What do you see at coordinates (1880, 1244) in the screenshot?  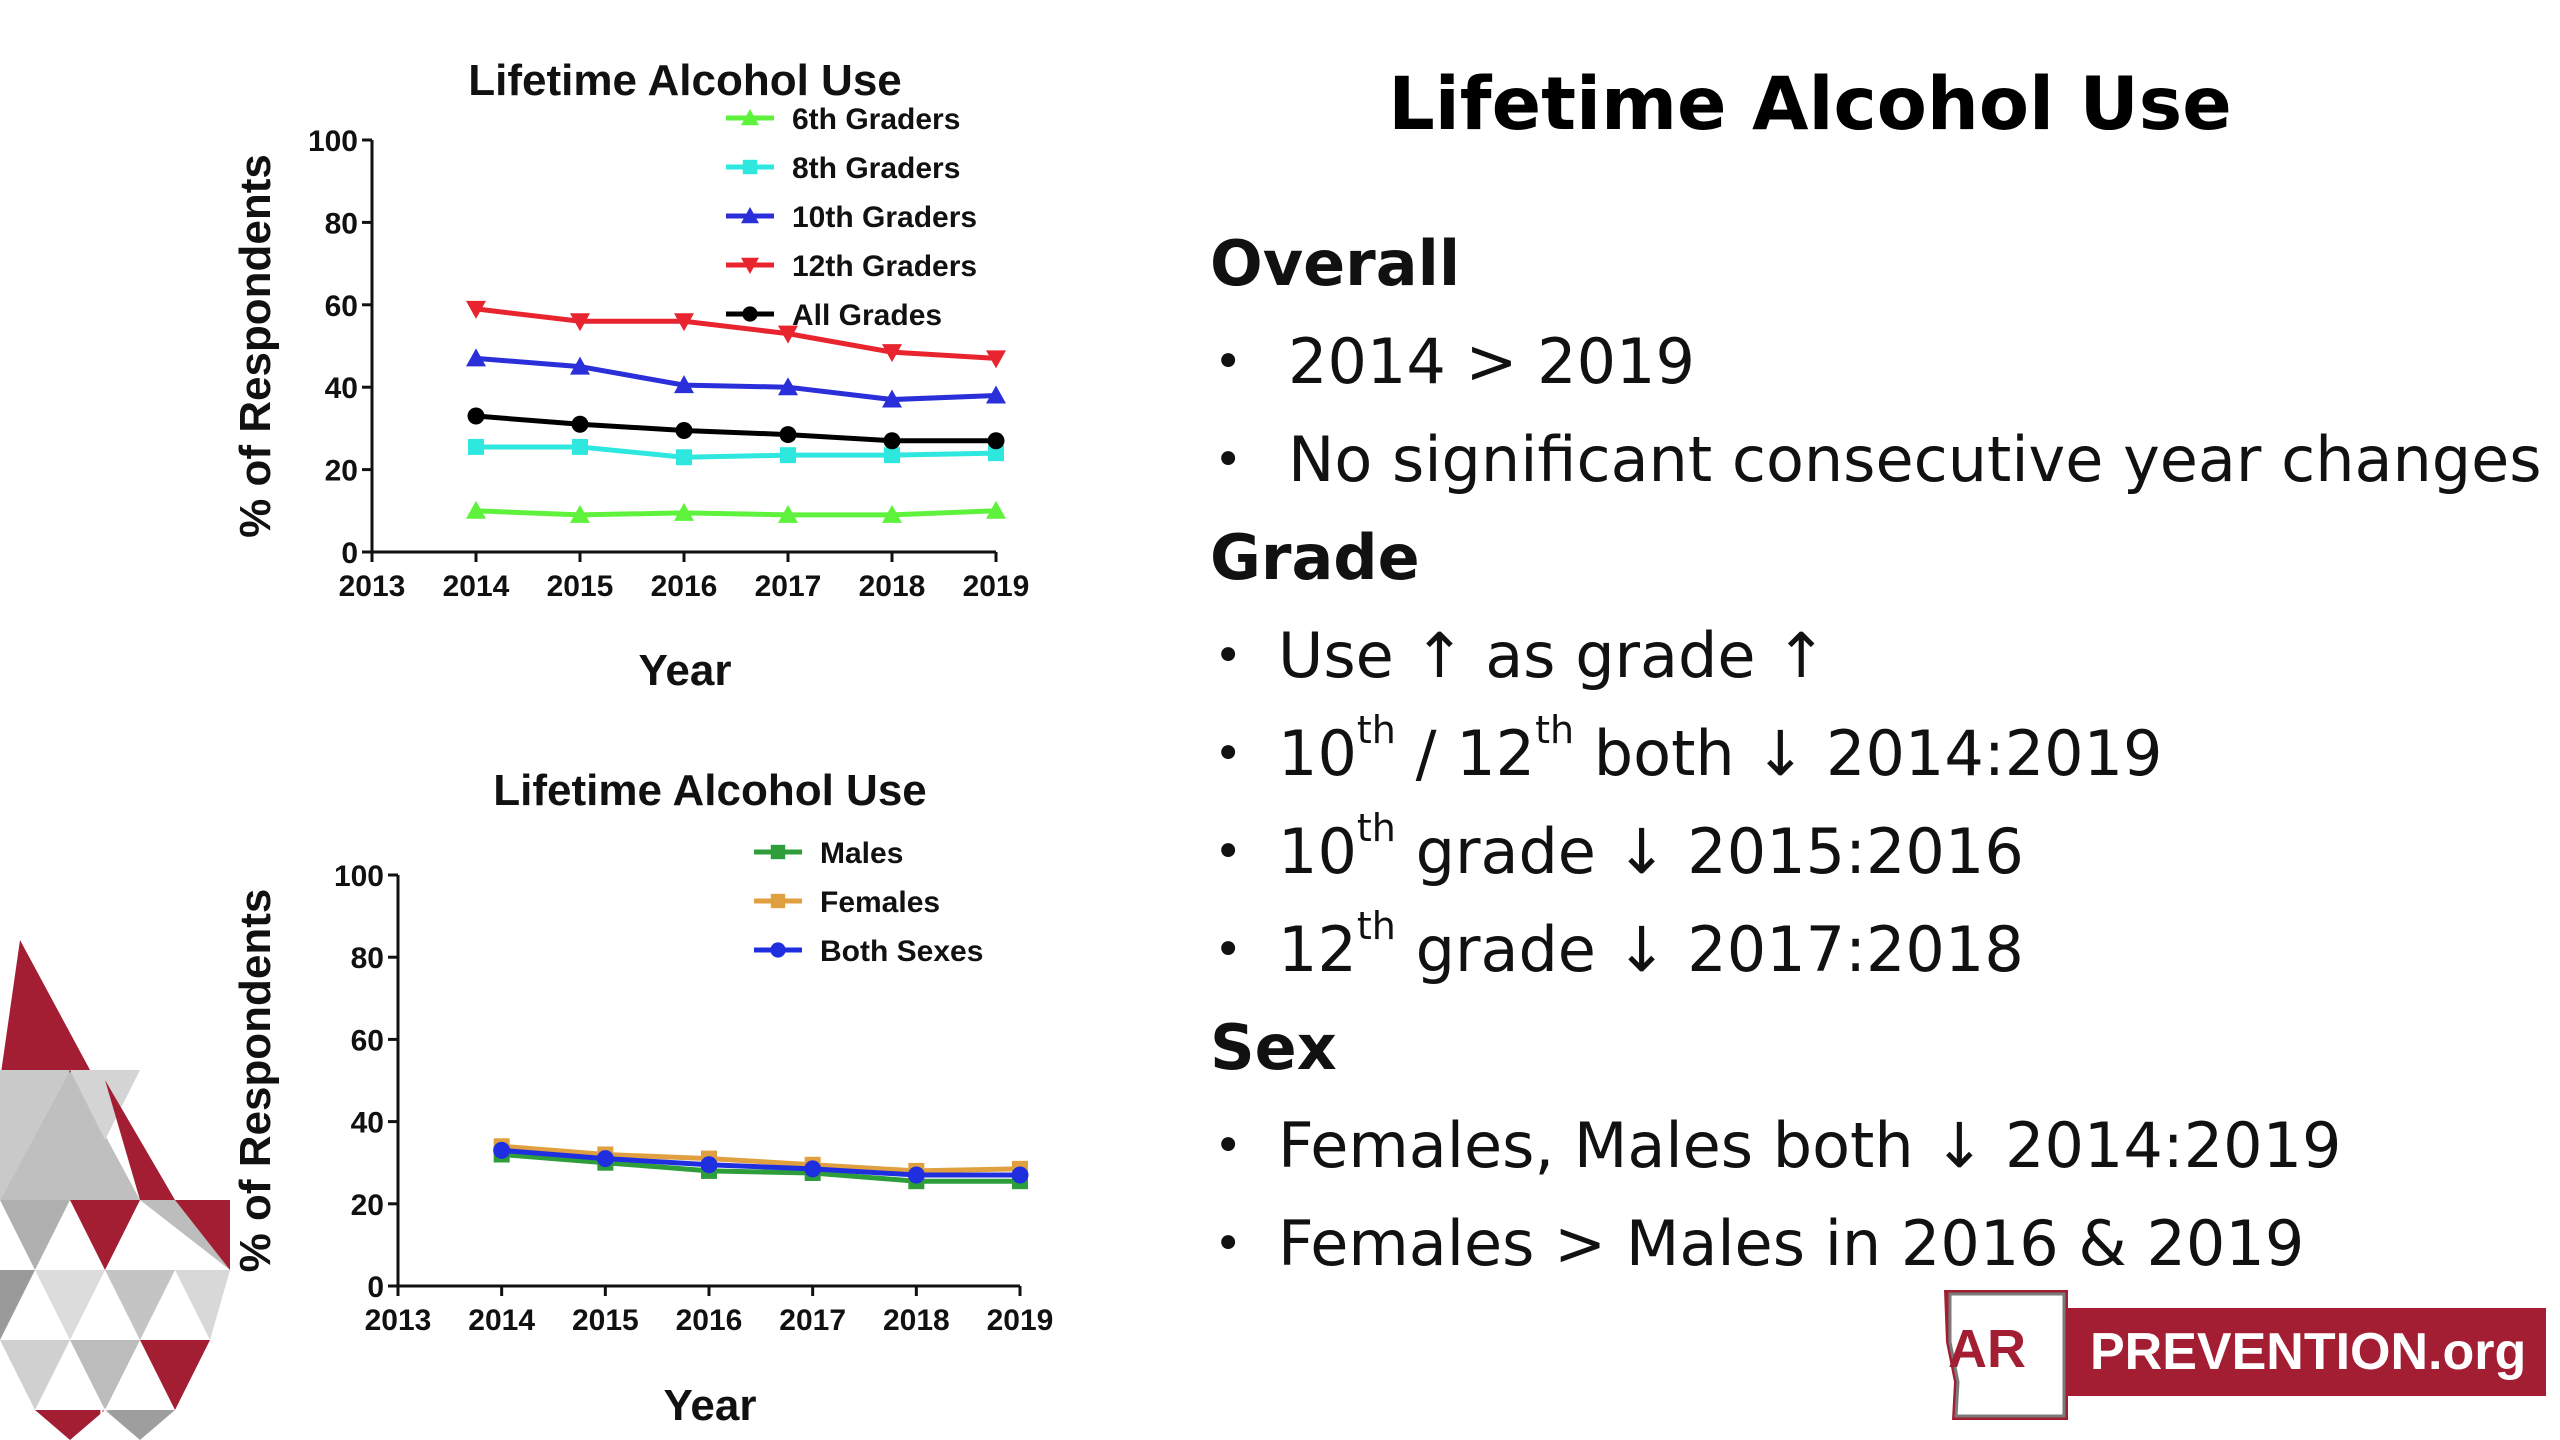 I see `bullet-item: • Females > Males in 2016 & 2019` at bounding box center [1880, 1244].